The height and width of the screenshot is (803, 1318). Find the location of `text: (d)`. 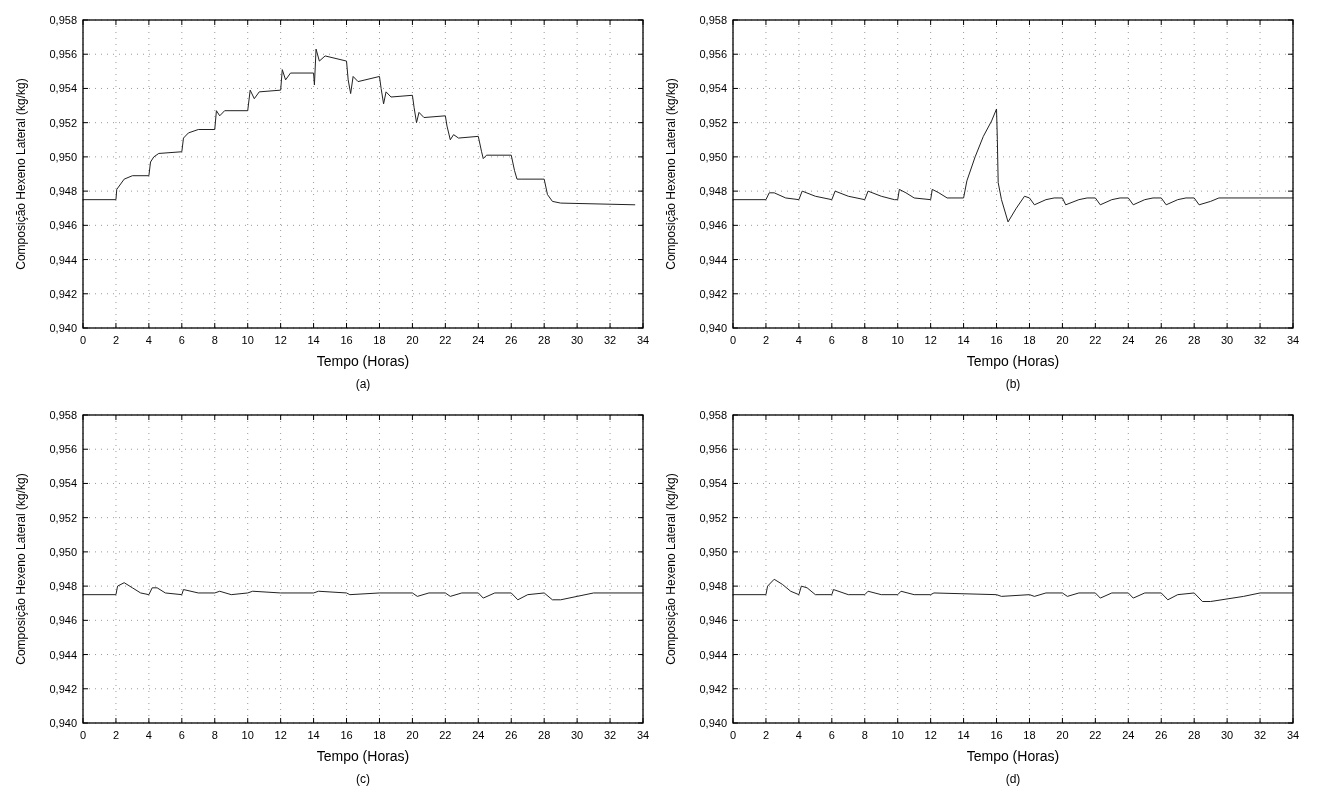

text: (d) is located at coordinates (1013, 779).